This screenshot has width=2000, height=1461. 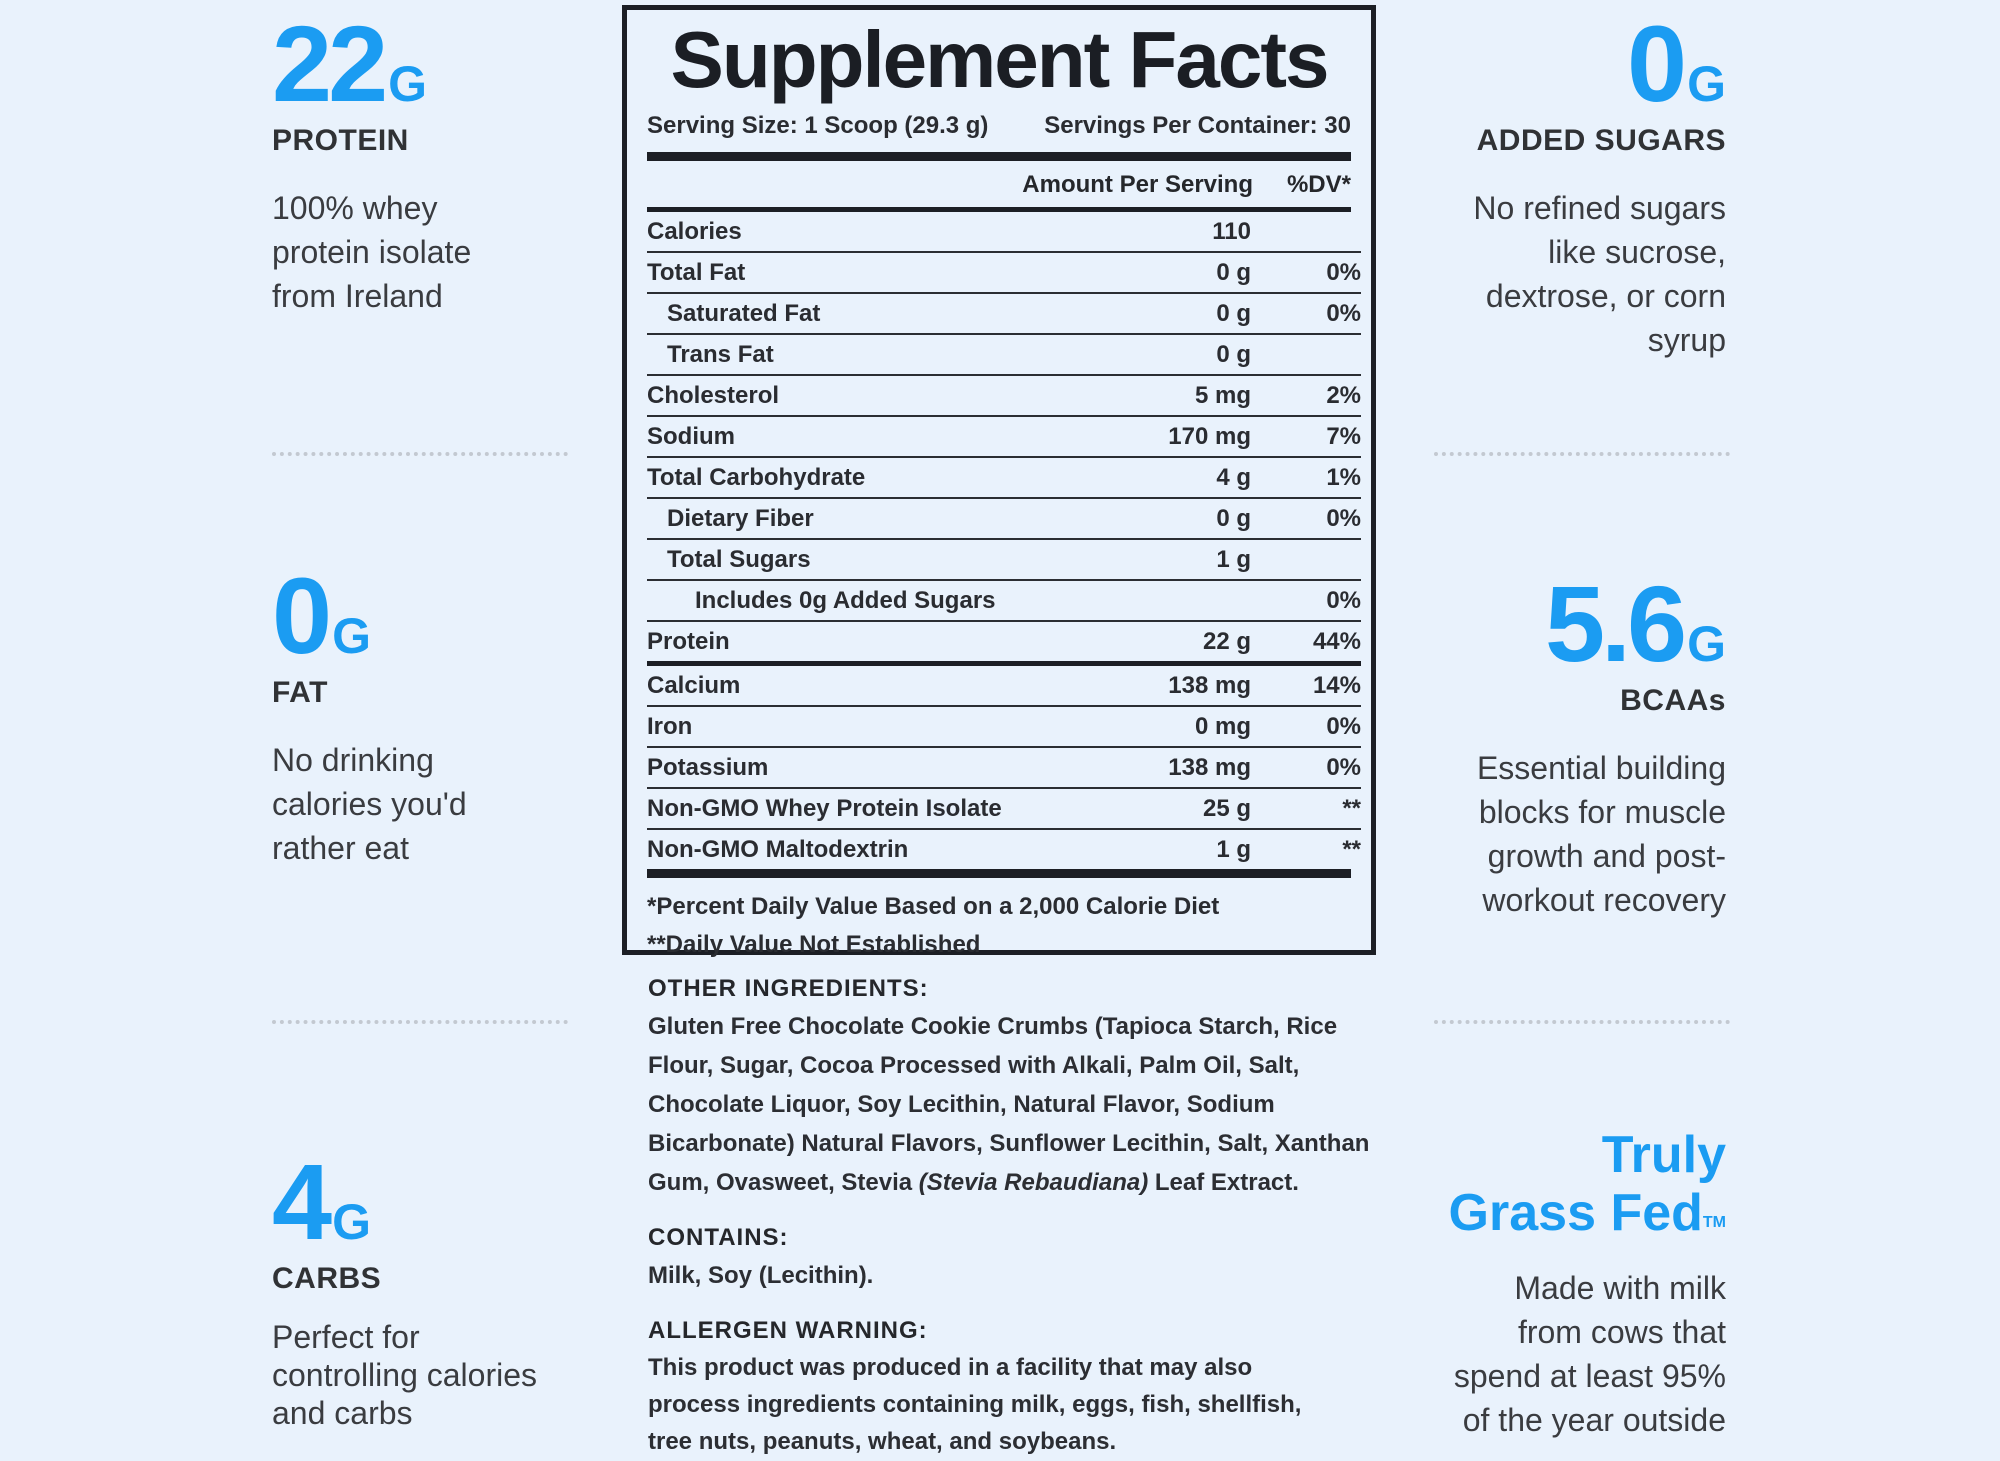 What do you see at coordinates (778, 849) in the screenshot?
I see `nutrient-name: Non-GMO Maltodextrin` at bounding box center [778, 849].